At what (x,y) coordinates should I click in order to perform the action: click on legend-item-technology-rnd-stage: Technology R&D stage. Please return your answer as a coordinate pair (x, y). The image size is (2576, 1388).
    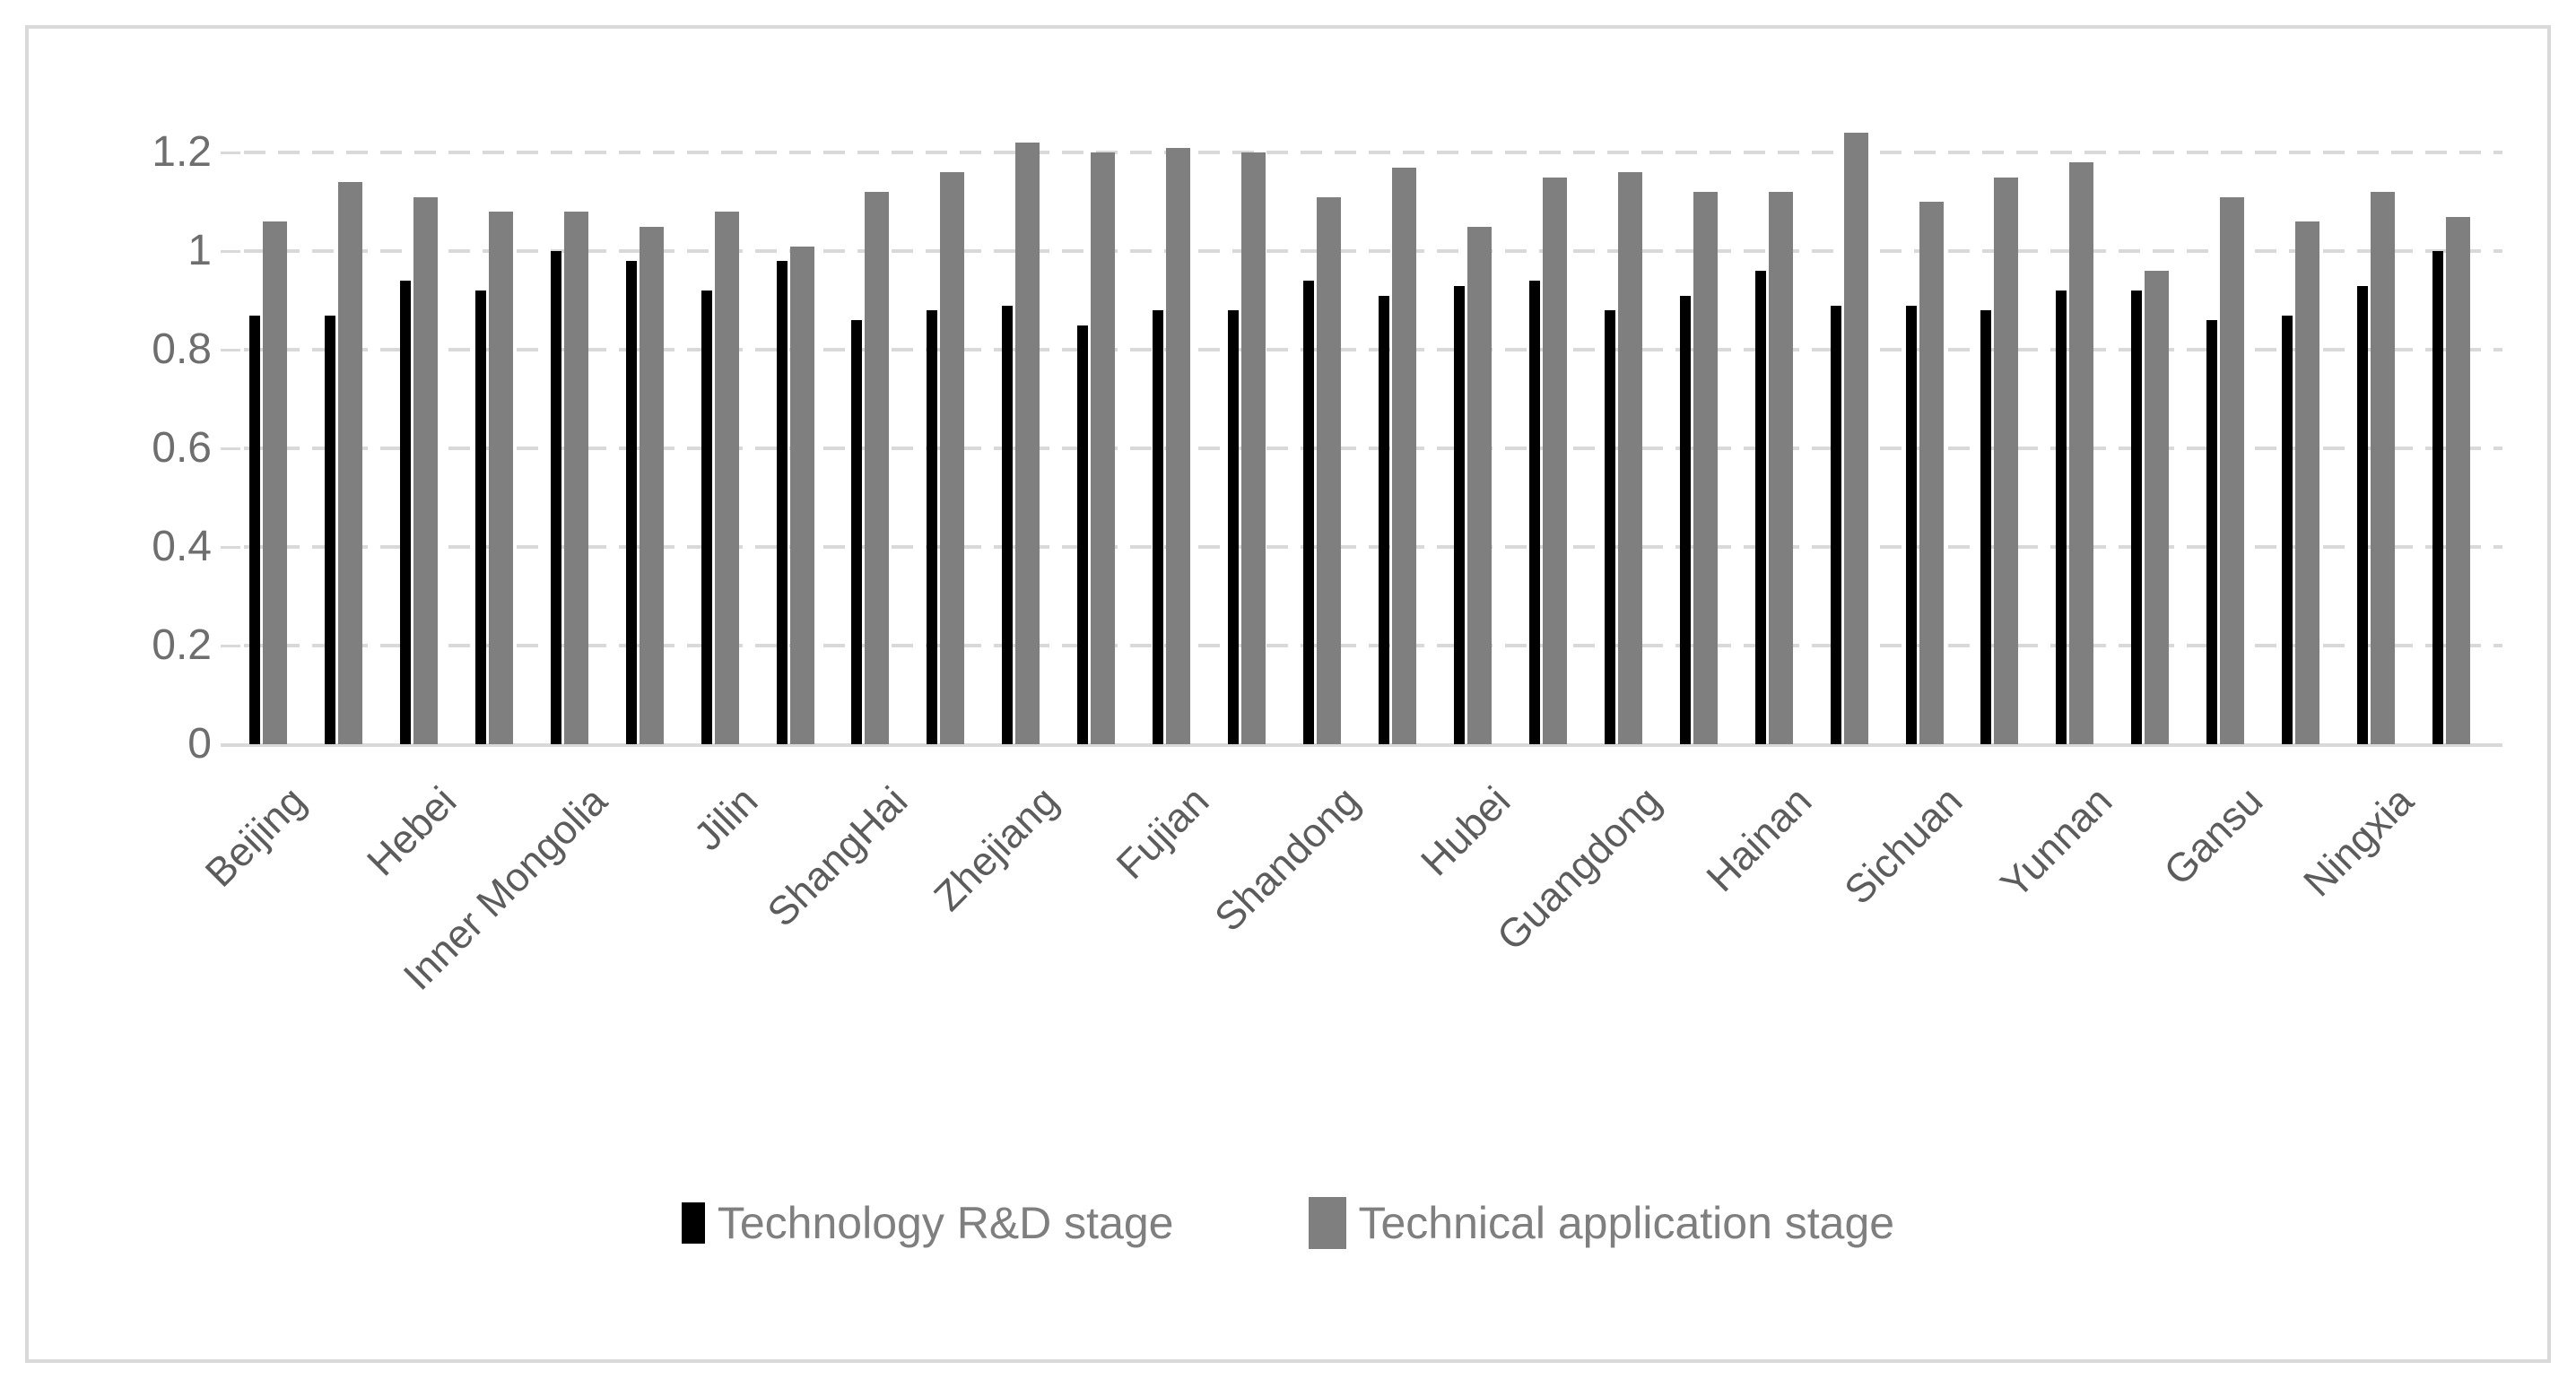
    Looking at the image, I should click on (927, 1223).